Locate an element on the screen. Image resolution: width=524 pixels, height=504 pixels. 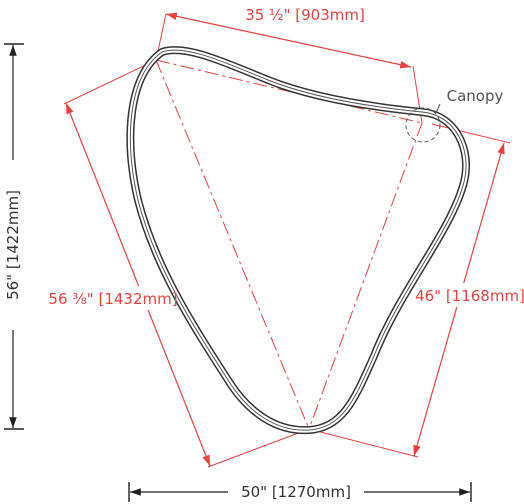
left-edge-label: 56 ⅜" [1432mm] is located at coordinates (112, 299).